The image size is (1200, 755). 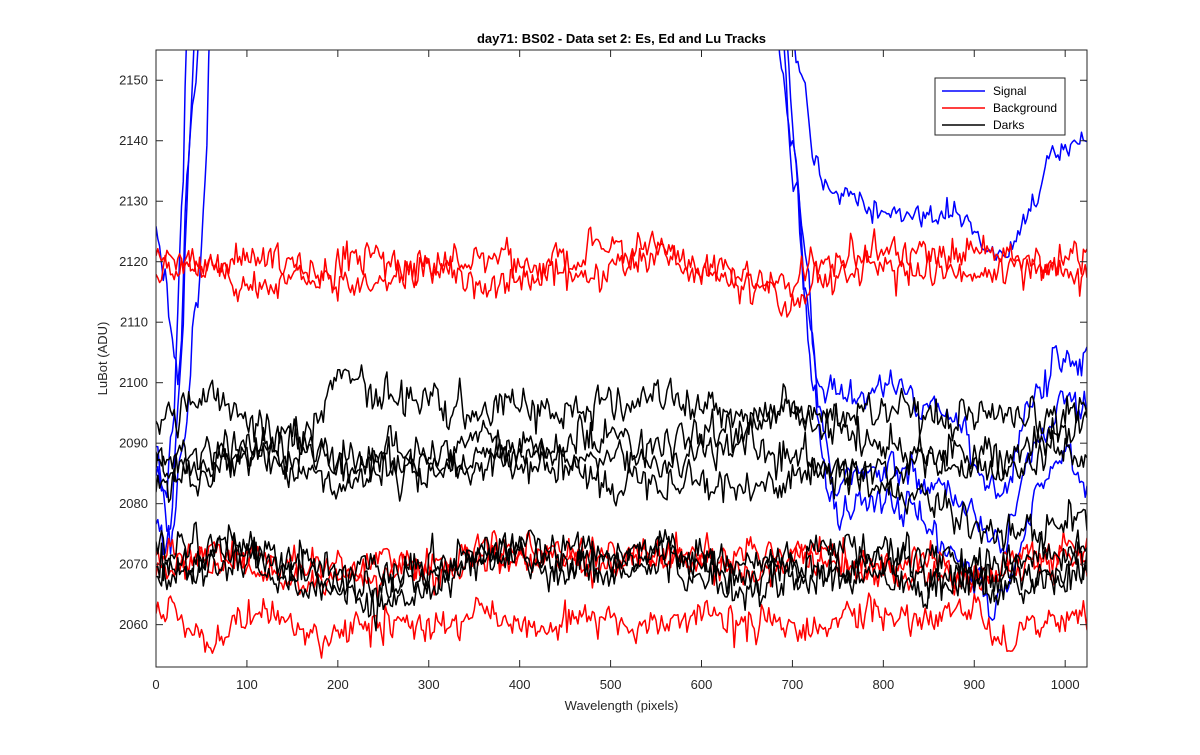 I want to click on y-tick-label: 2150, so click(x=133, y=80).